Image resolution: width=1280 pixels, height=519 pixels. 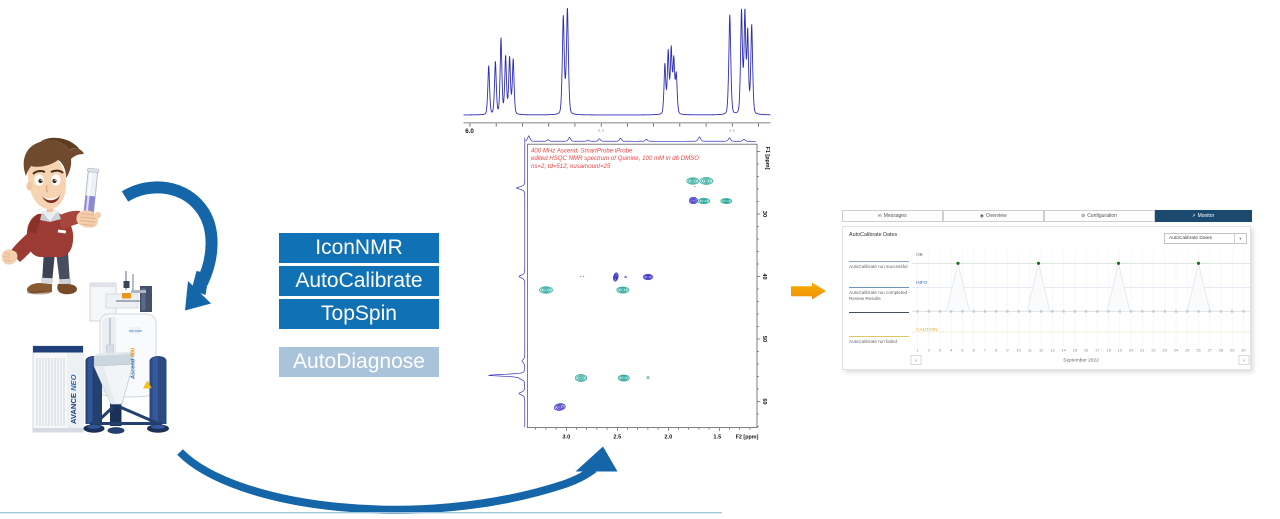 I want to click on svg-text: 12, so click(x=1041, y=350).